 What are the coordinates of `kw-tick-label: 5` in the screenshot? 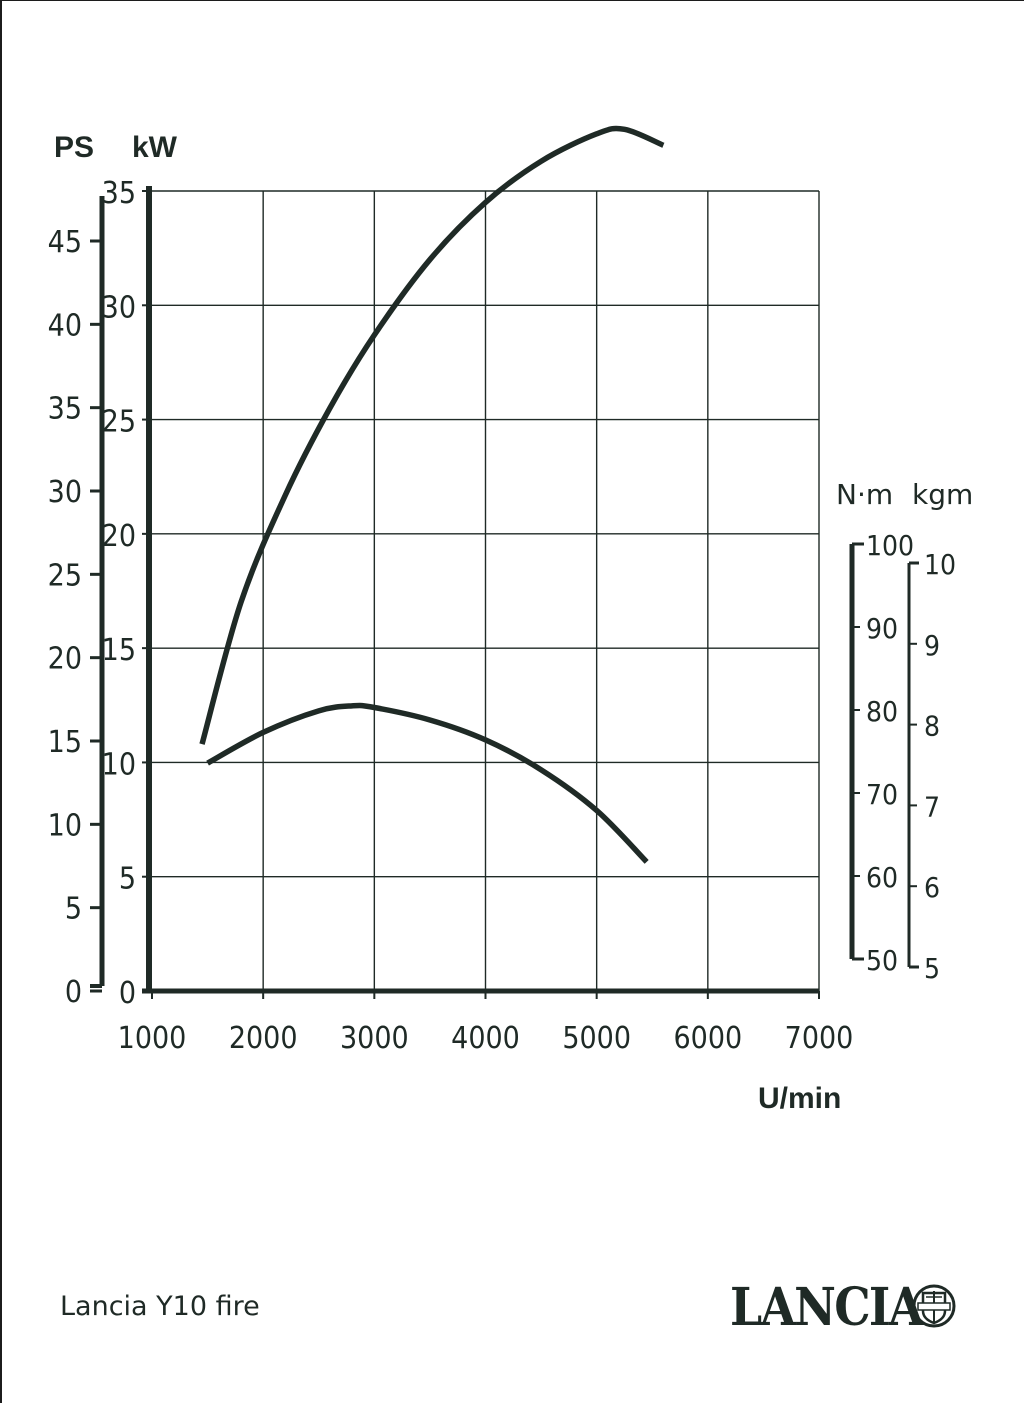 It's located at (127, 879).